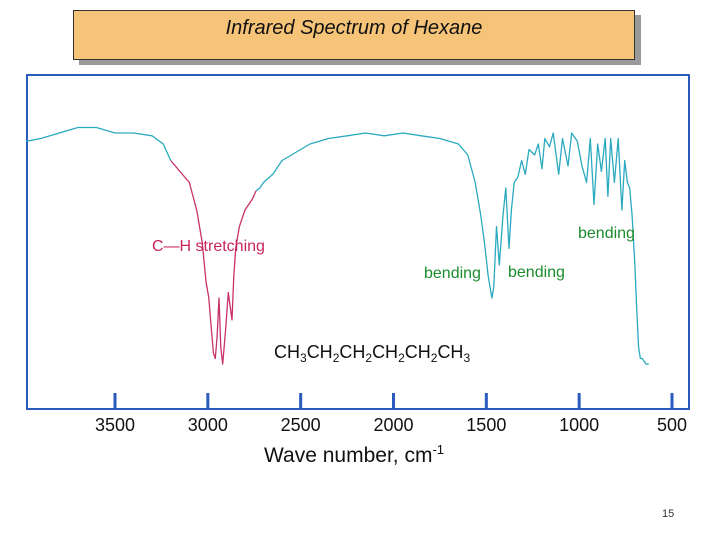 The image size is (720, 540). What do you see at coordinates (393, 401) in the screenshot?
I see `x-axis-ticks` at bounding box center [393, 401].